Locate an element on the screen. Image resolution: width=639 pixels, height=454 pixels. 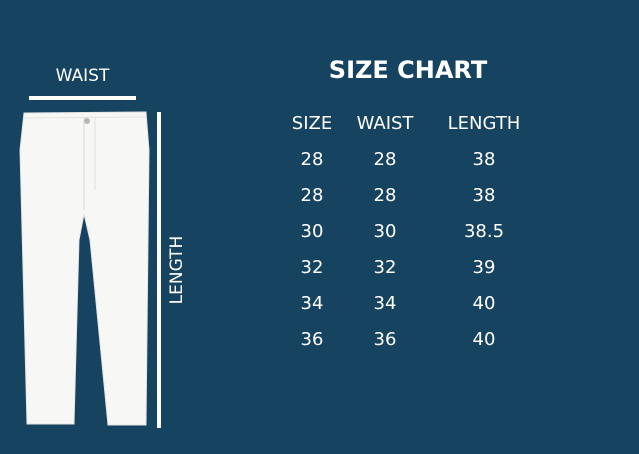
cell-size: 34 is located at coordinates (312, 303).